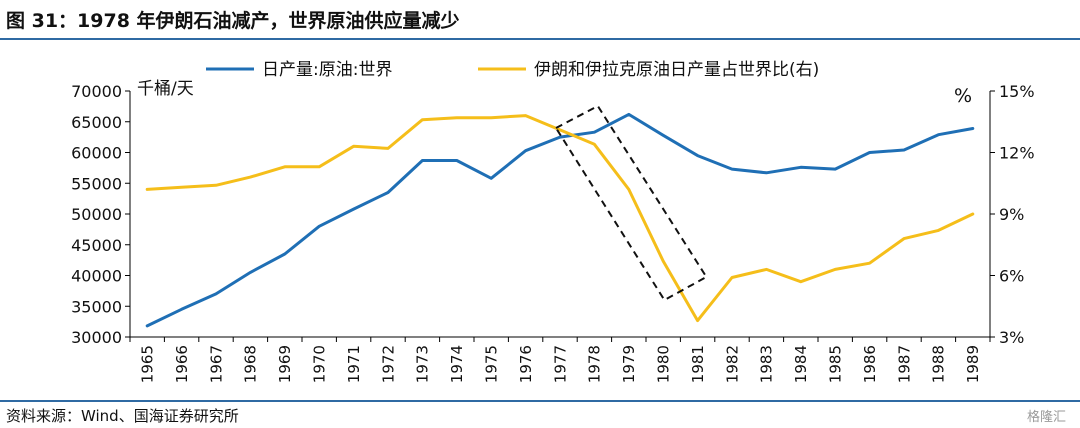 The image size is (1080, 428). Describe the element at coordinates (319, 364) in the screenshot. I see `x-tick-label: 1970` at that location.